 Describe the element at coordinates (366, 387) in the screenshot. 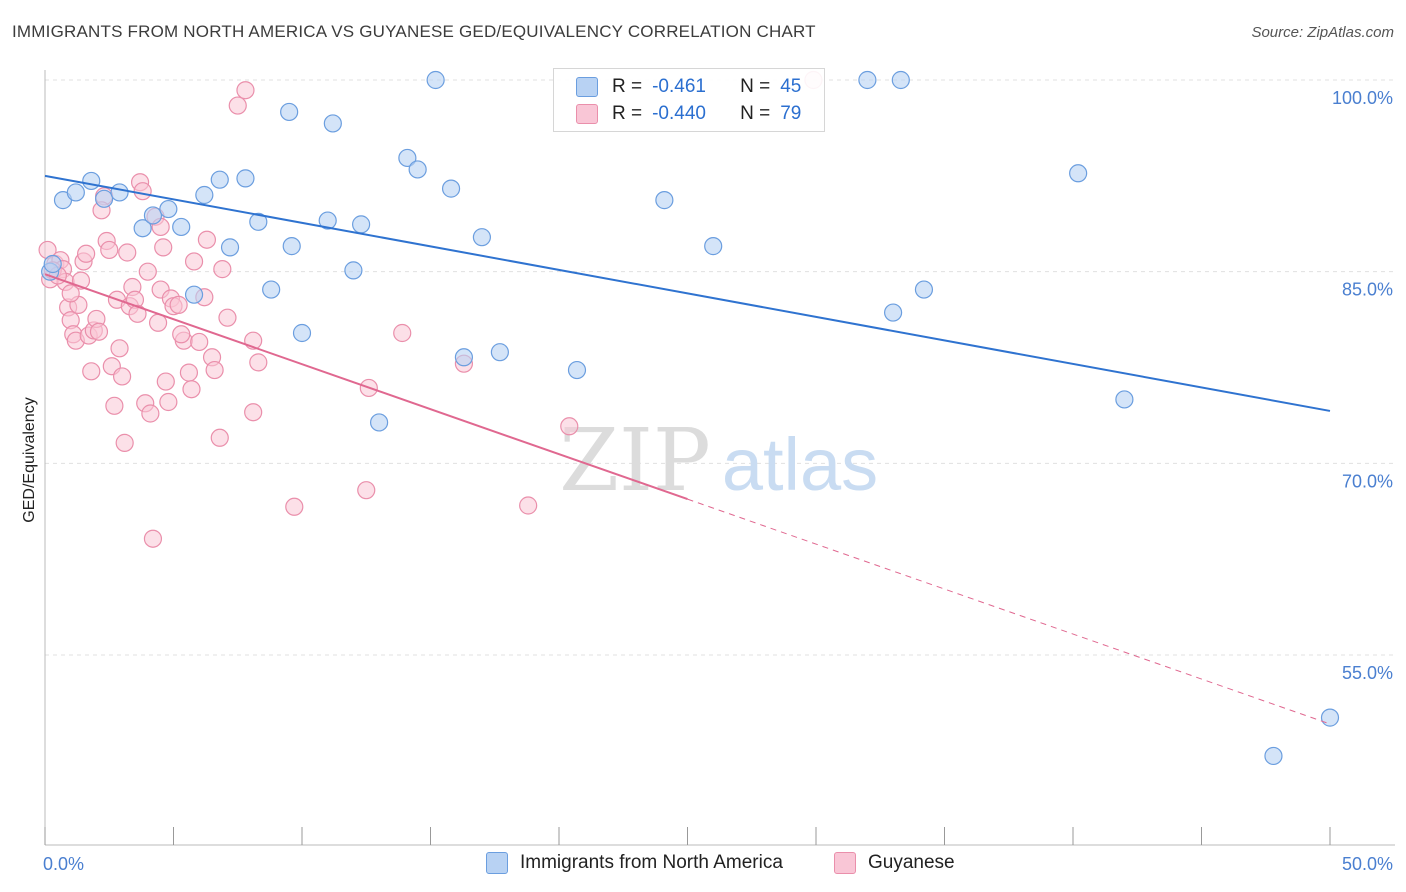

I see `trend-line-guyanese` at that location.